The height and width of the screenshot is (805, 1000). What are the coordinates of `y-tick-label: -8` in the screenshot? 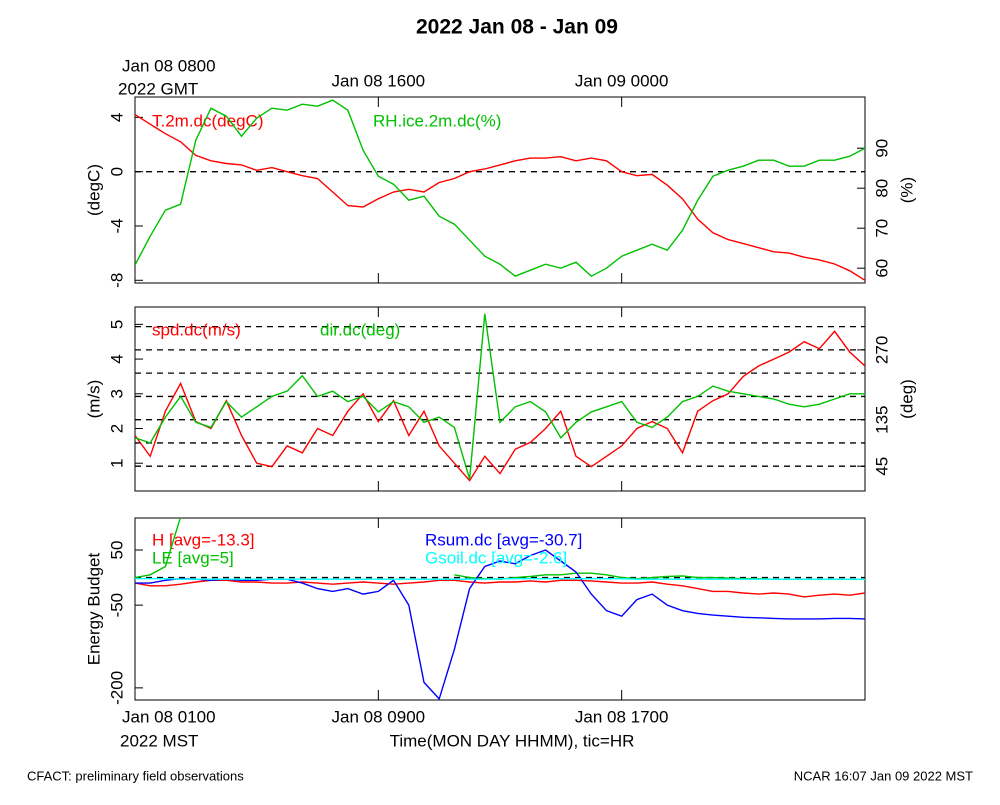 It's located at (116, 280).